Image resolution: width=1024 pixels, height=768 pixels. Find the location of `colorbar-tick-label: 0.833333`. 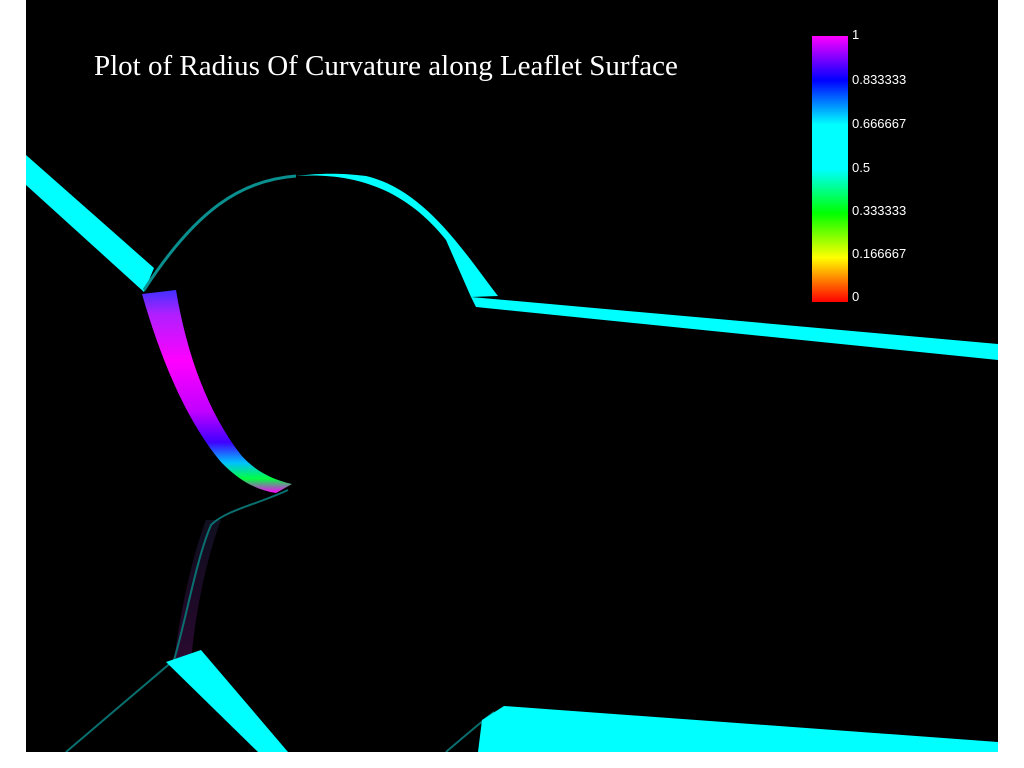

colorbar-tick-label: 0.833333 is located at coordinates (879, 79).